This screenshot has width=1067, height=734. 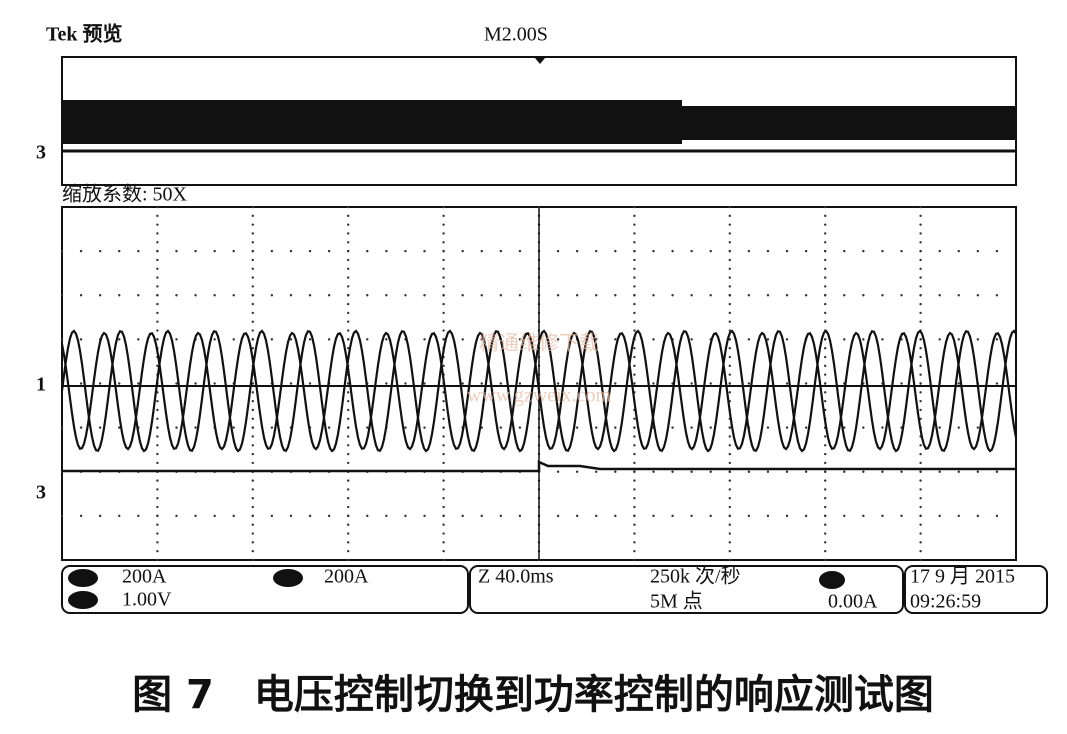 I want to click on overview-trace, so click(x=849, y=123).